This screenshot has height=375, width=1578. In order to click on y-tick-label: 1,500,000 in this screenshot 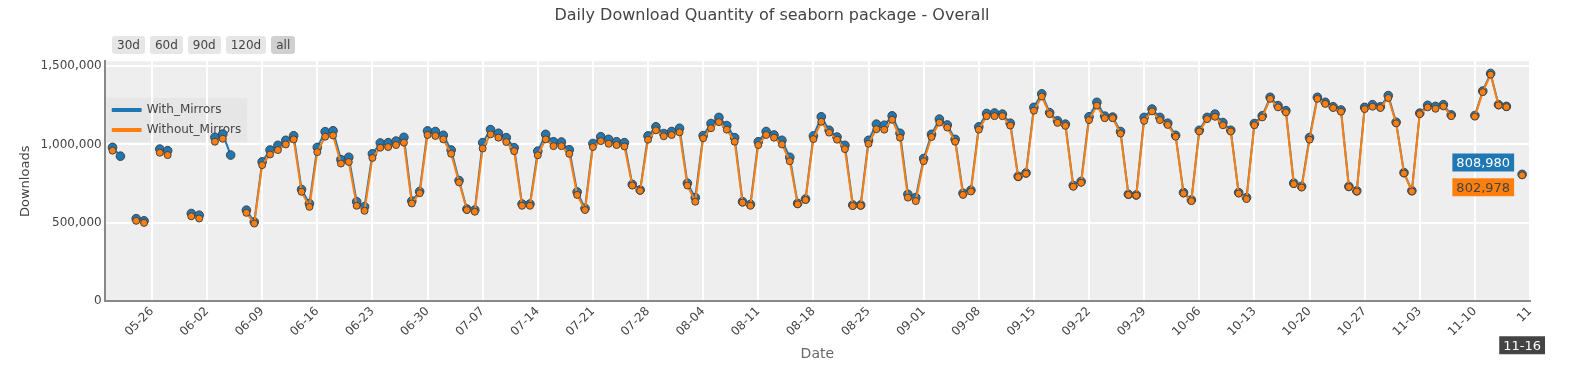, I will do `click(71, 65)`.